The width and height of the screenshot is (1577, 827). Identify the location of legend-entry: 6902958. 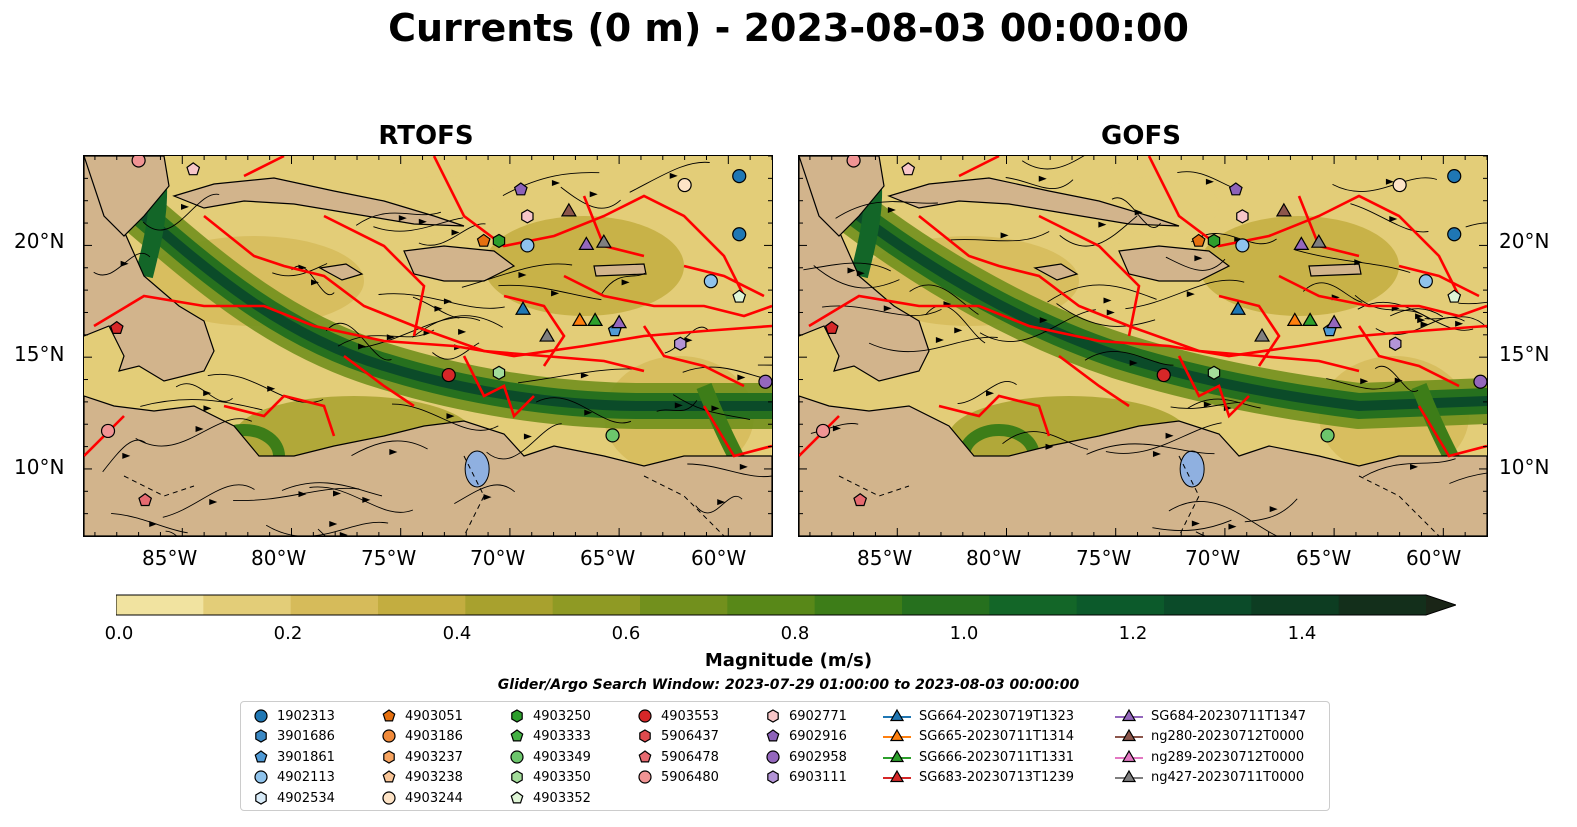
(806, 757).